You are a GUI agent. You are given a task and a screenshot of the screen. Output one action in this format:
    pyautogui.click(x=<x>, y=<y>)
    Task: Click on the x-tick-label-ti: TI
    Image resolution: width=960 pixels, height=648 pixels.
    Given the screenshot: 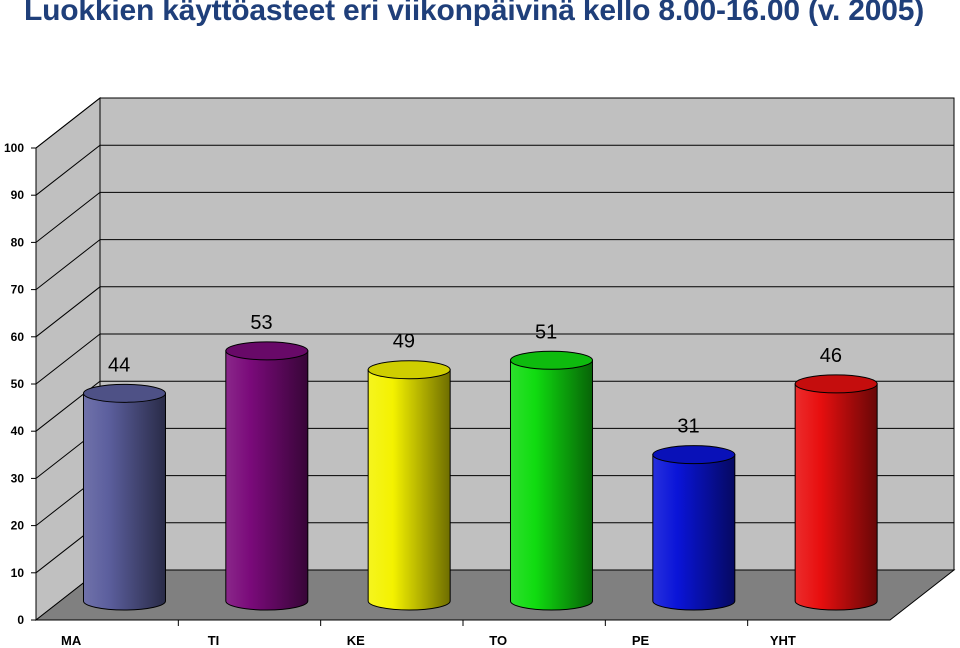 What is the action you would take?
    pyautogui.click(x=214, y=640)
    